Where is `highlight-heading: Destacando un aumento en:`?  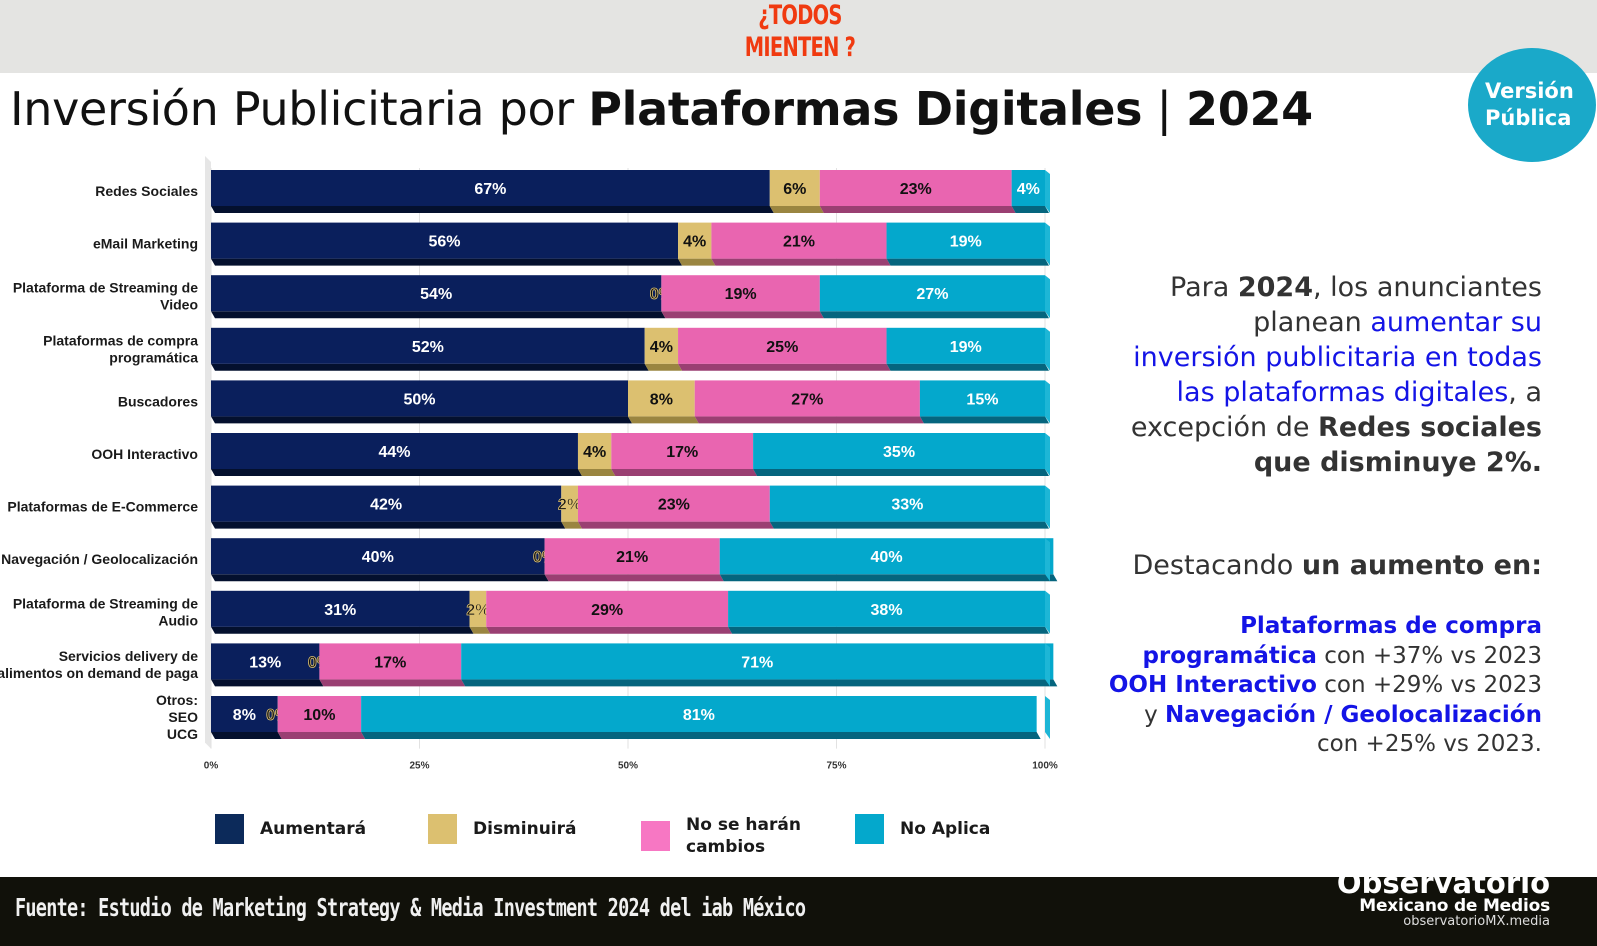
highlight-heading: Destacando un aumento en: is located at coordinates (1312, 565).